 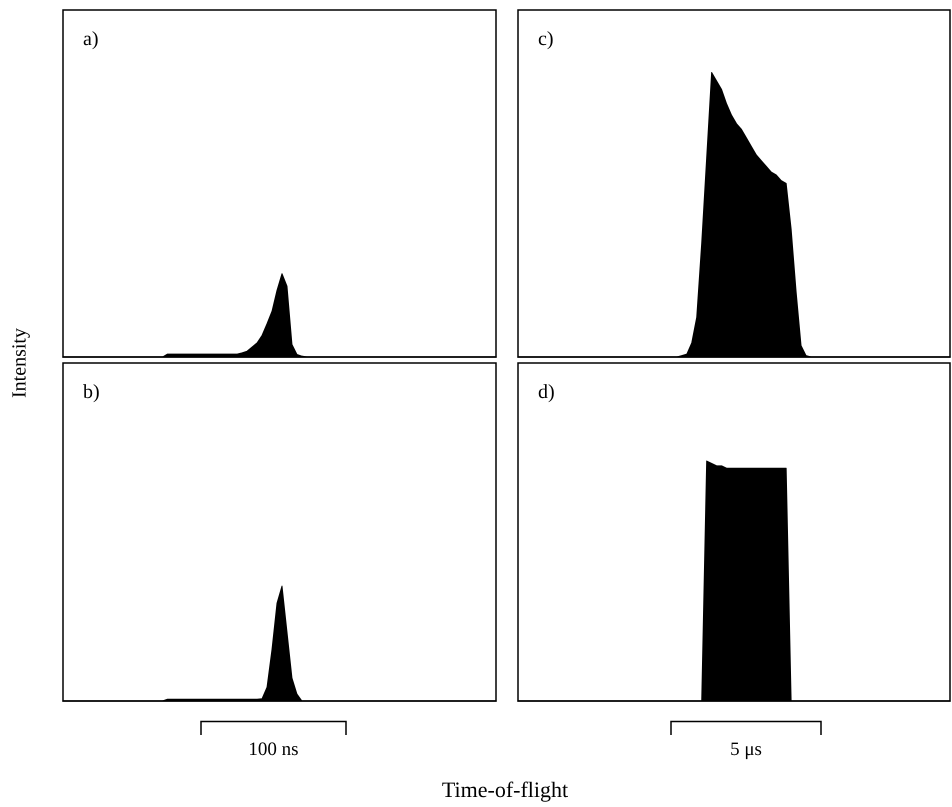 What do you see at coordinates (20, 363) in the screenshot?
I see `y-axis-title: Intensity` at bounding box center [20, 363].